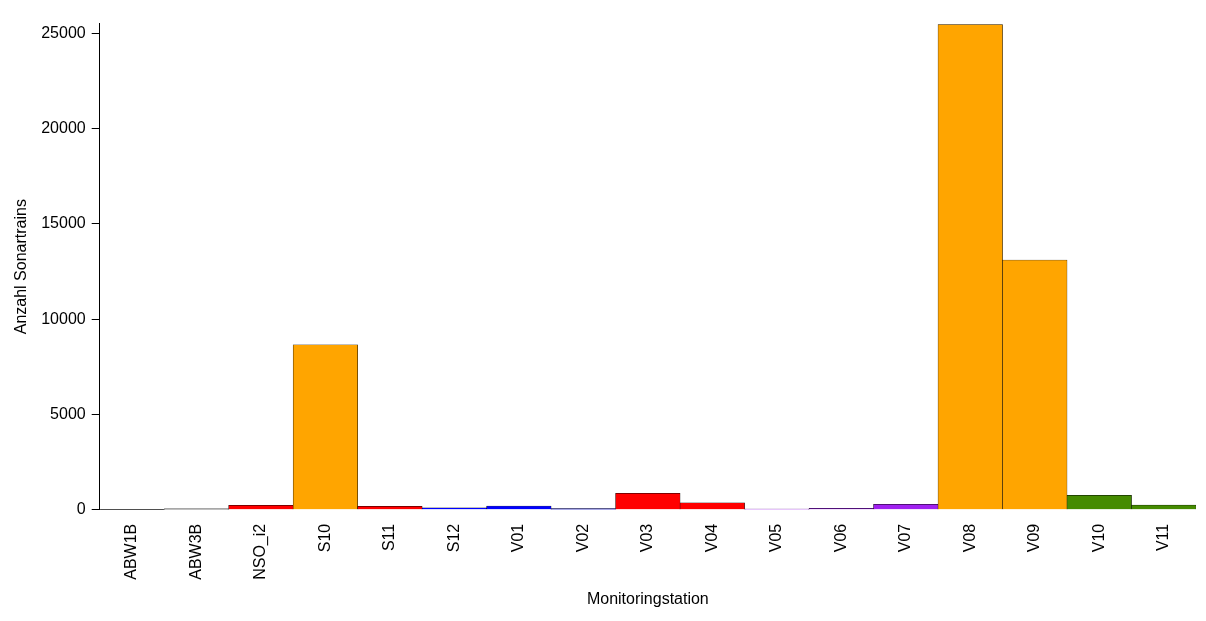 This screenshot has height=621, width=1206. Describe the element at coordinates (68, 413) in the screenshot. I see `y-tick-label: 5000` at that location.